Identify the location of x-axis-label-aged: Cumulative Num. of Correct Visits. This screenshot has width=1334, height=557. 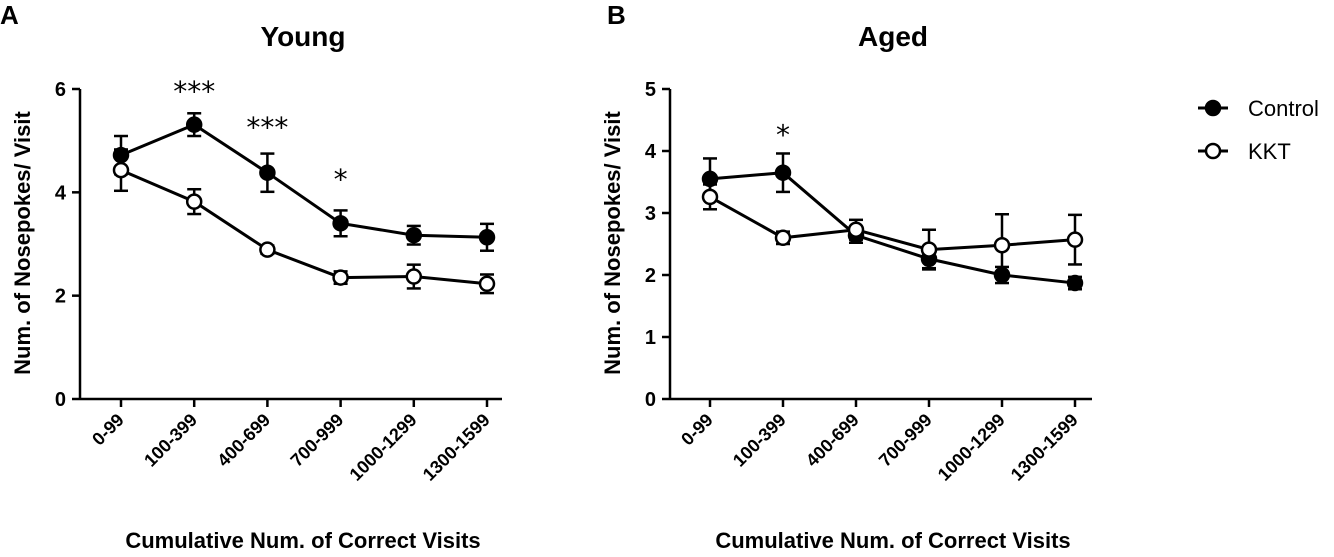
(892, 540).